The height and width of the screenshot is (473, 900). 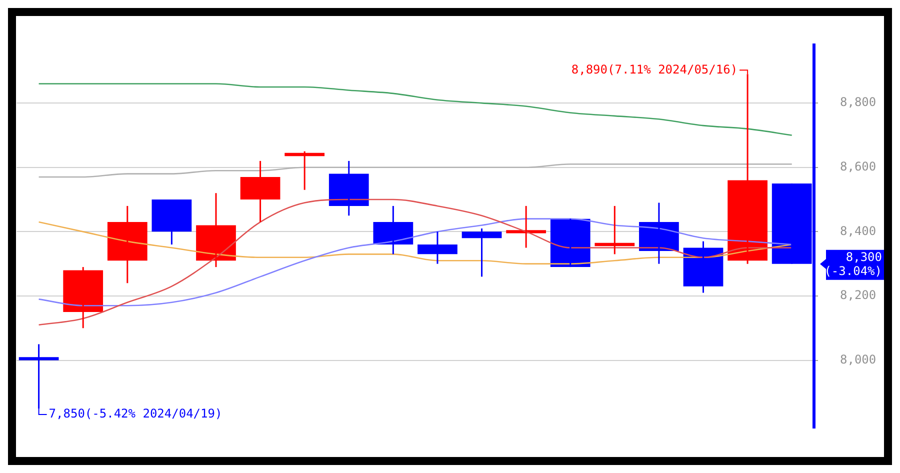 What do you see at coordinates (858, 102) in the screenshot?
I see `y-tick-label: 8,800` at bounding box center [858, 102].